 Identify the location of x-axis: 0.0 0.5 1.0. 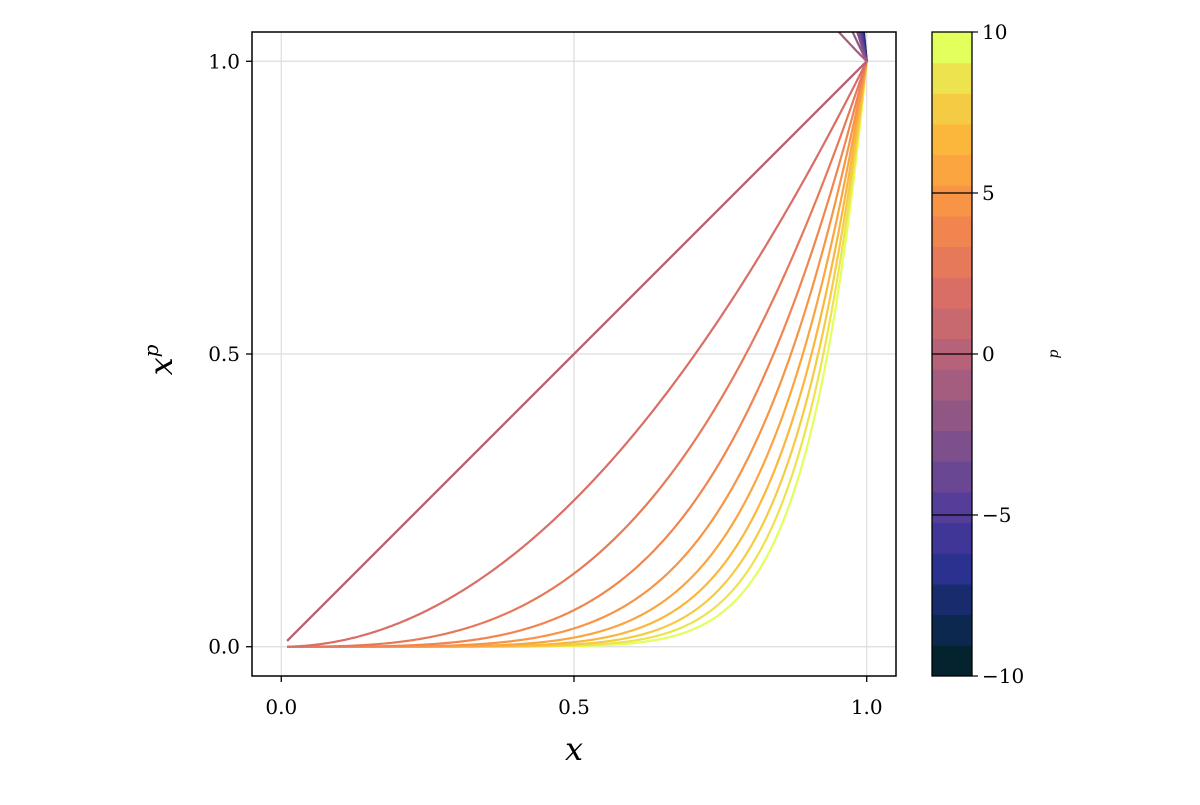
(574, 697).